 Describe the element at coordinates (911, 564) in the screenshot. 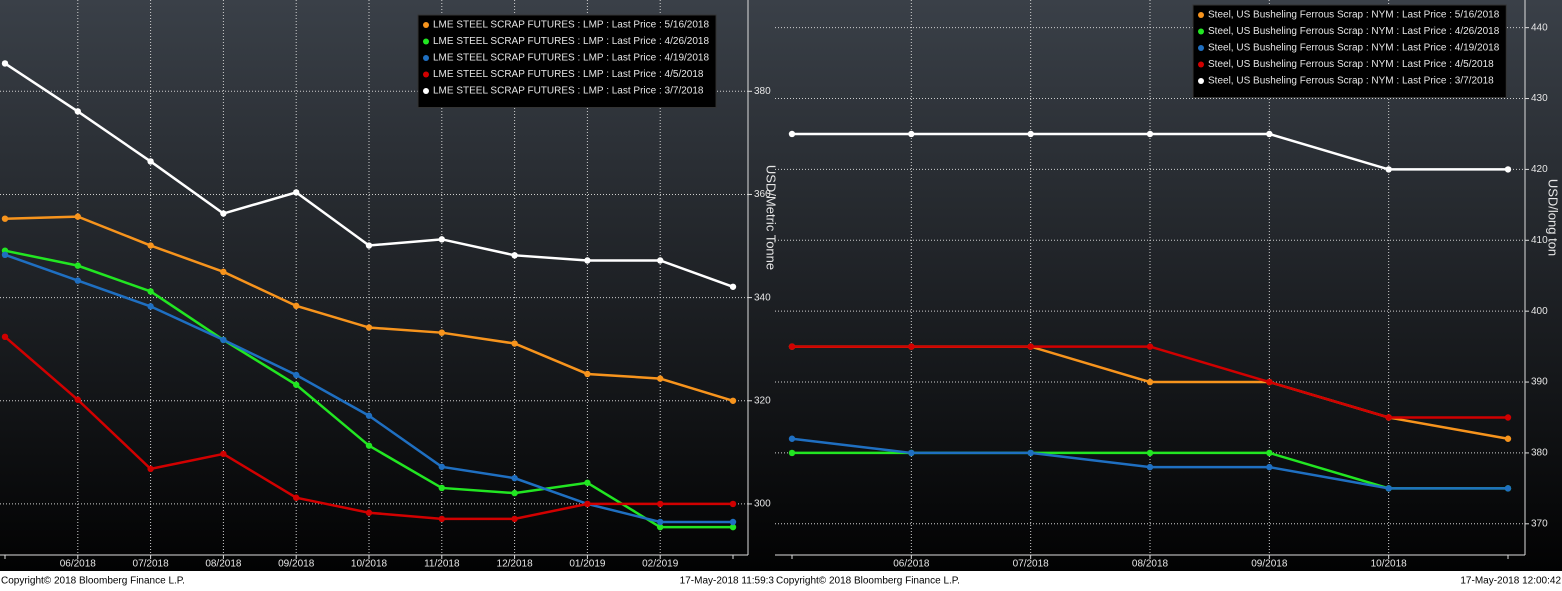

I see `x-tick-label: 06/2018` at that location.